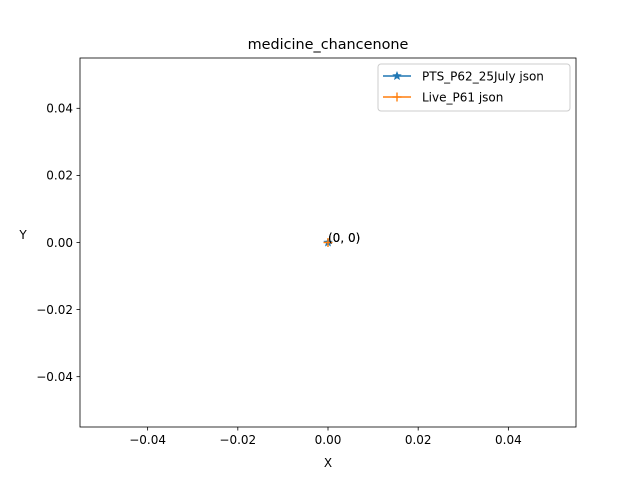  I want to click on series-layer, so click(328, 242).